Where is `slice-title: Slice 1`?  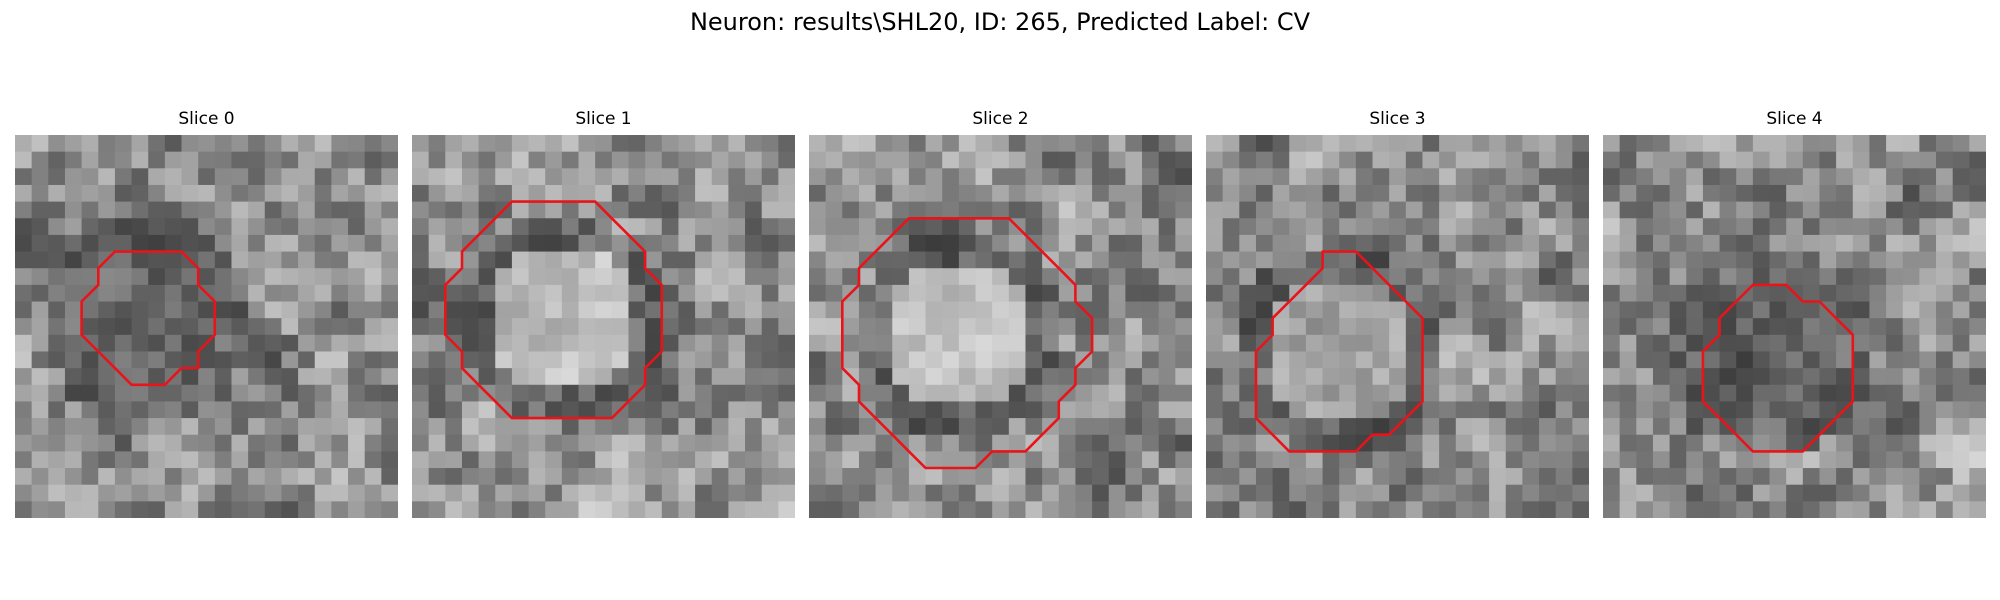 slice-title: Slice 1 is located at coordinates (603, 119).